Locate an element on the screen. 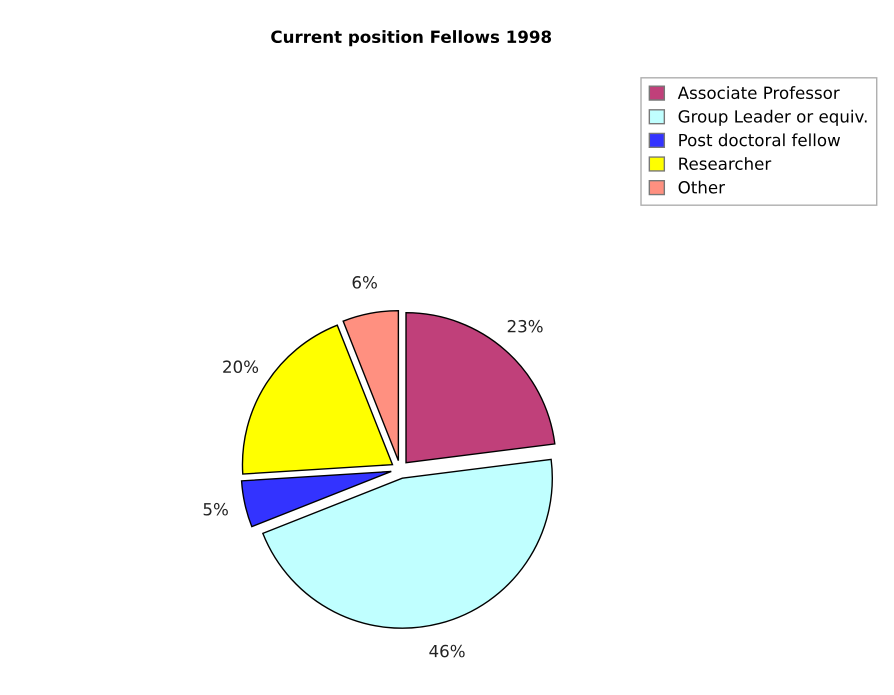 Image resolution: width=894 pixels, height=695 pixels. legend-label: Other is located at coordinates (701, 187).